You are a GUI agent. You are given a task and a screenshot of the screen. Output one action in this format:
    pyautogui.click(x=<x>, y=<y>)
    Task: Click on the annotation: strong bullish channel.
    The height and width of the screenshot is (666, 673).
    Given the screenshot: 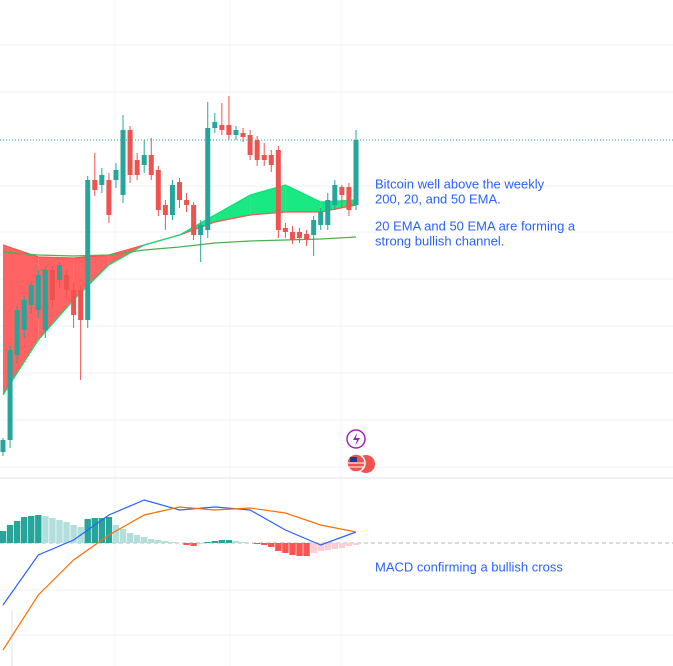 What is the action you would take?
    pyautogui.click(x=439, y=240)
    